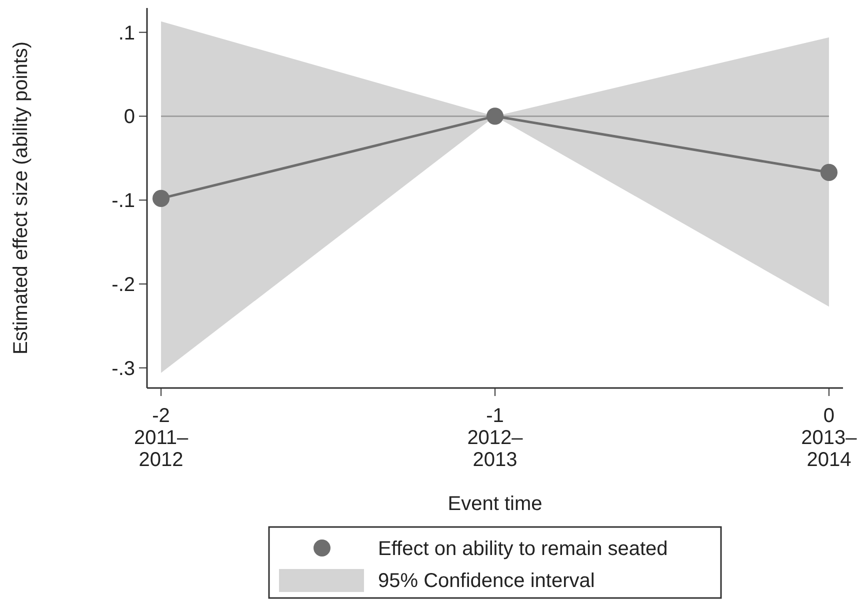 Image resolution: width=868 pixels, height=602 pixels. Describe the element at coordinates (523, 549) in the screenshot. I see `legend-label: Effect on ability to remain seated` at that location.